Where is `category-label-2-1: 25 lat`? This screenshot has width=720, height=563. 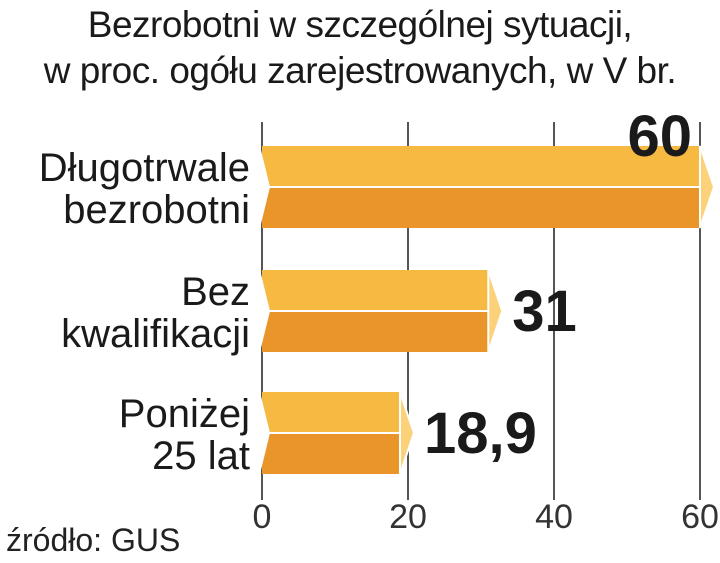 category-label-2-1: 25 lat is located at coordinates (201, 456).